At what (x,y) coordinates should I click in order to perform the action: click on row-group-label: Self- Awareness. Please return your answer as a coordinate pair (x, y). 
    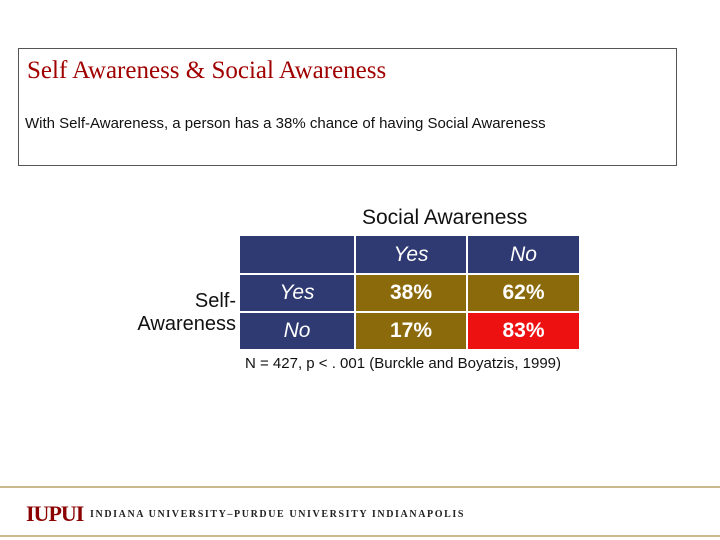
    Looking at the image, I should click on (168, 313).